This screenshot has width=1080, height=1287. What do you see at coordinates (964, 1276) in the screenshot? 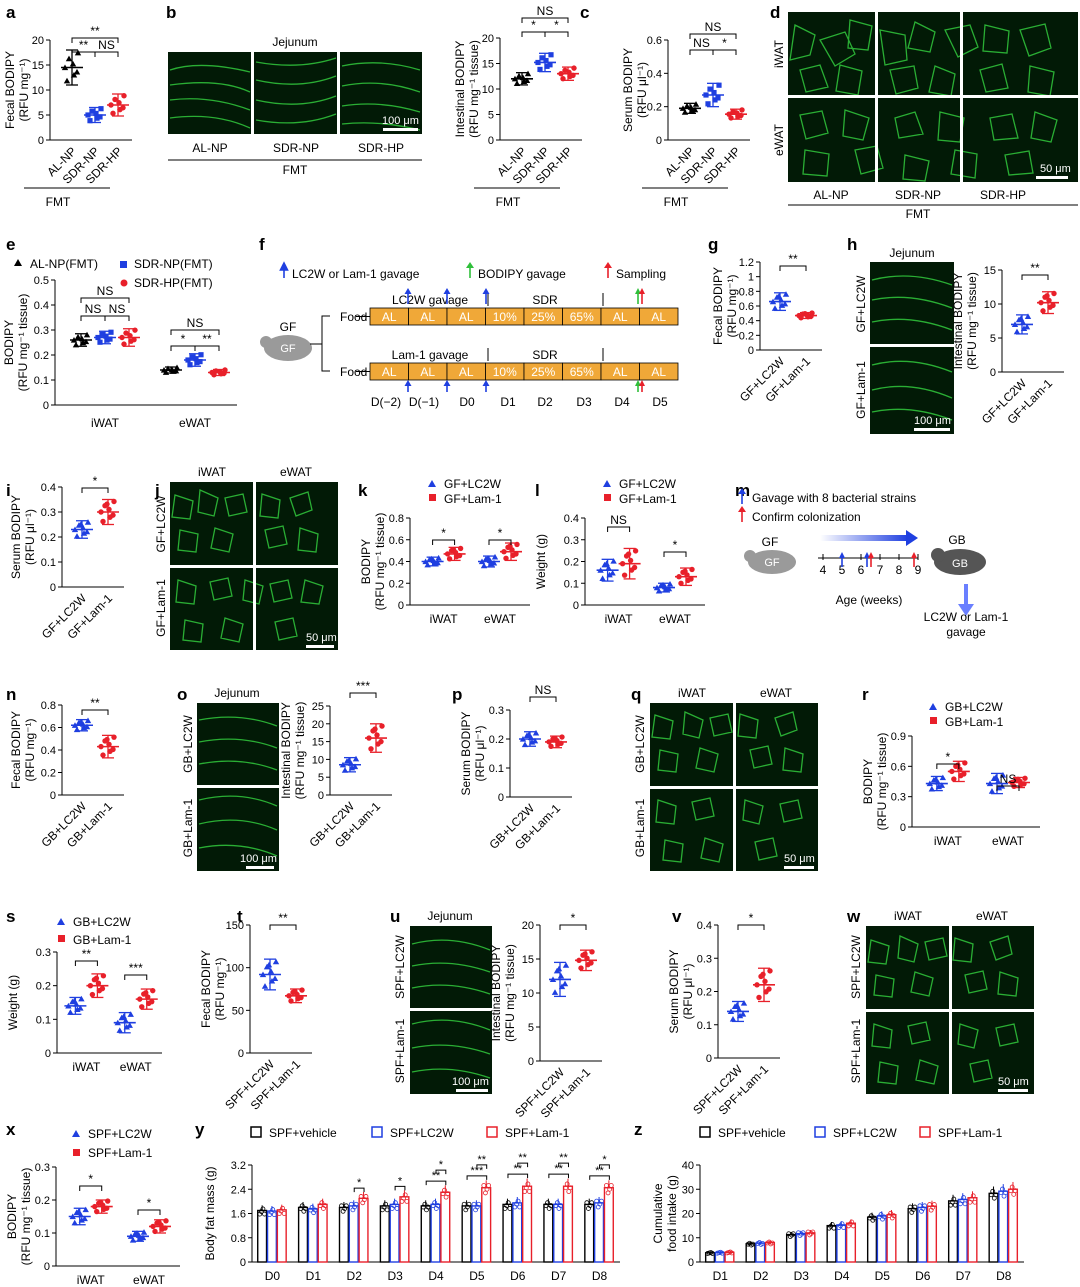
I see `x-tick-label: D7` at bounding box center [964, 1276].